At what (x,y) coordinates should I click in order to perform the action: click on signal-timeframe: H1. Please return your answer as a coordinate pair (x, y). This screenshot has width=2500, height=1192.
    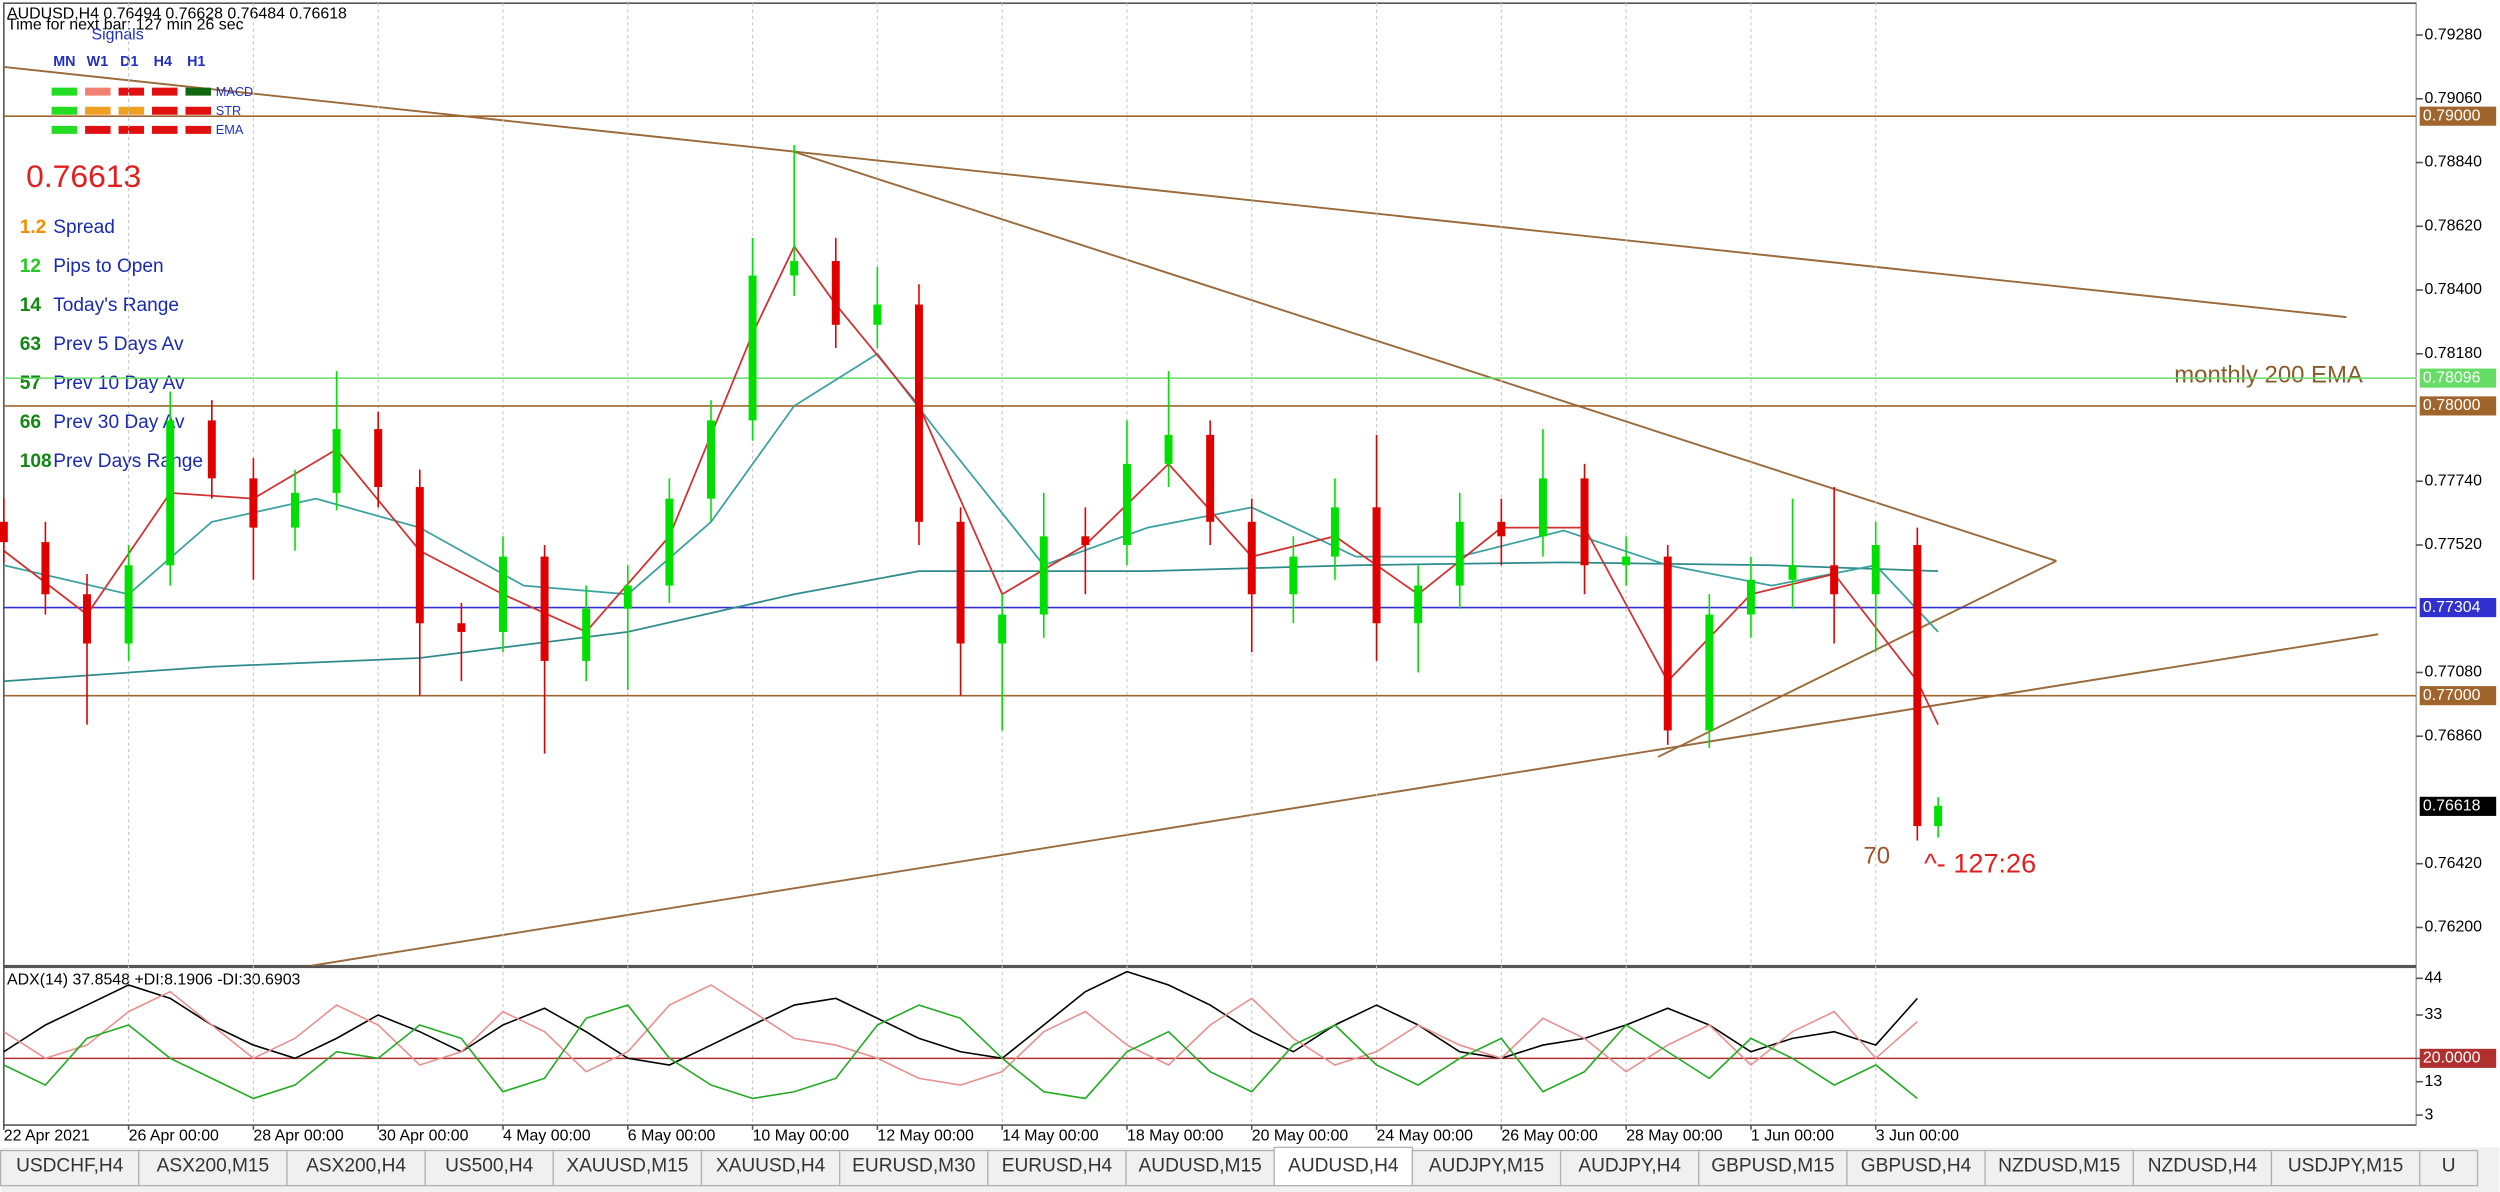
    Looking at the image, I should click on (196, 62).